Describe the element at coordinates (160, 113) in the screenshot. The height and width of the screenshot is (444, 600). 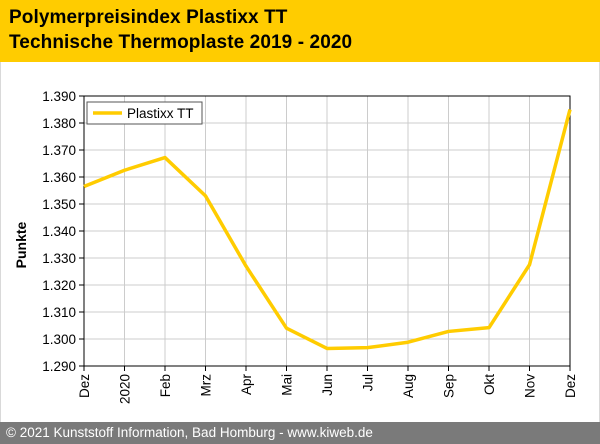
I see `legend-label: Plastixx TT` at that location.